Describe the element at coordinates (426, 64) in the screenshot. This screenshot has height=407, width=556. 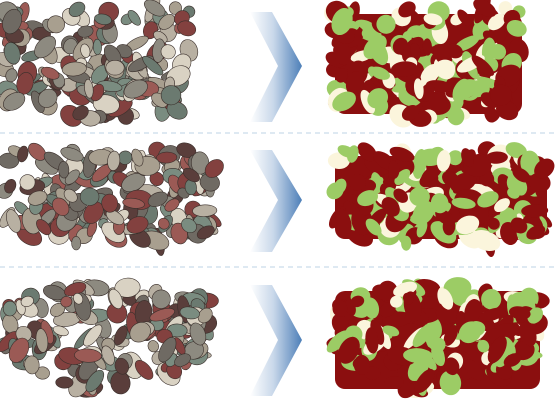
I see `segmentation-map` at that location.